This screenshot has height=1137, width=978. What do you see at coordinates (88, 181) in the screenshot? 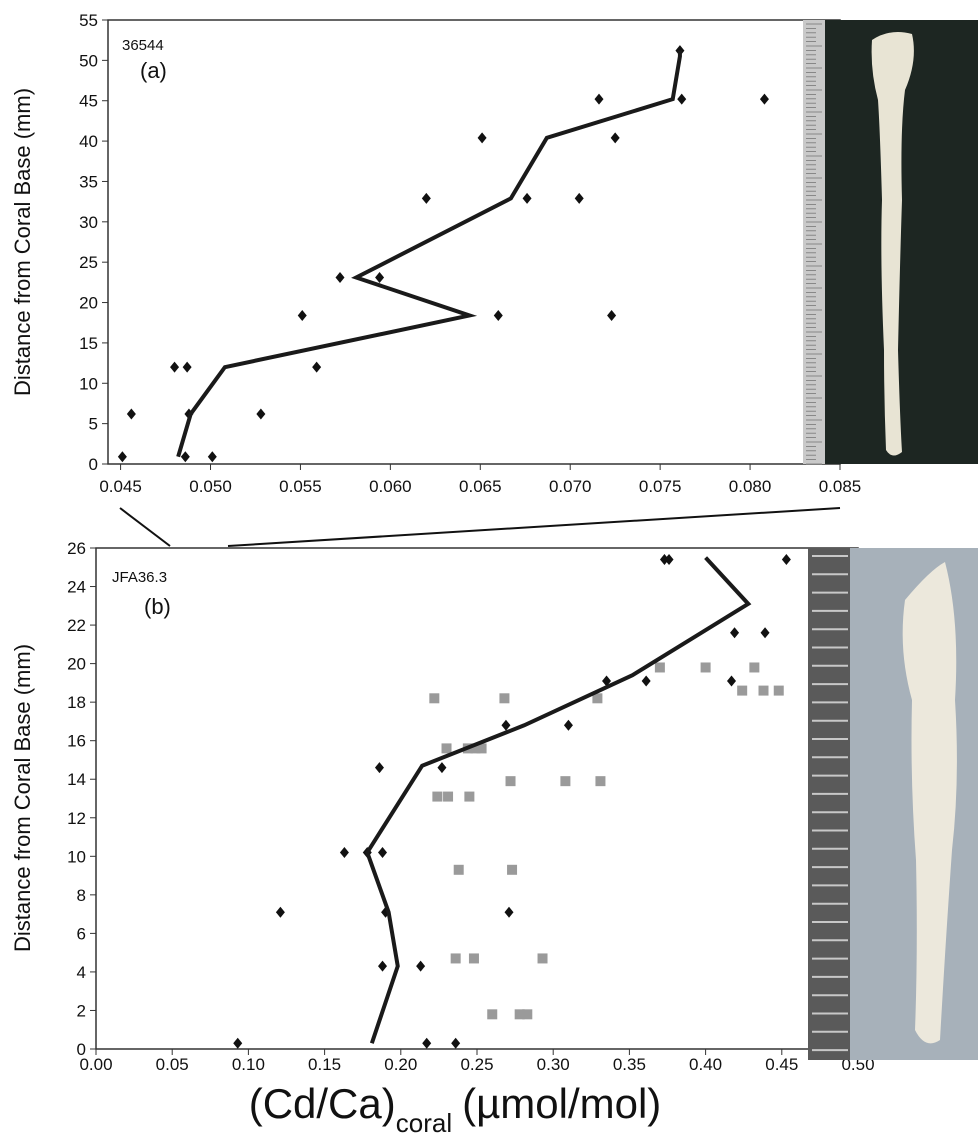
I see `y-tick-label: 35` at bounding box center [88, 181].